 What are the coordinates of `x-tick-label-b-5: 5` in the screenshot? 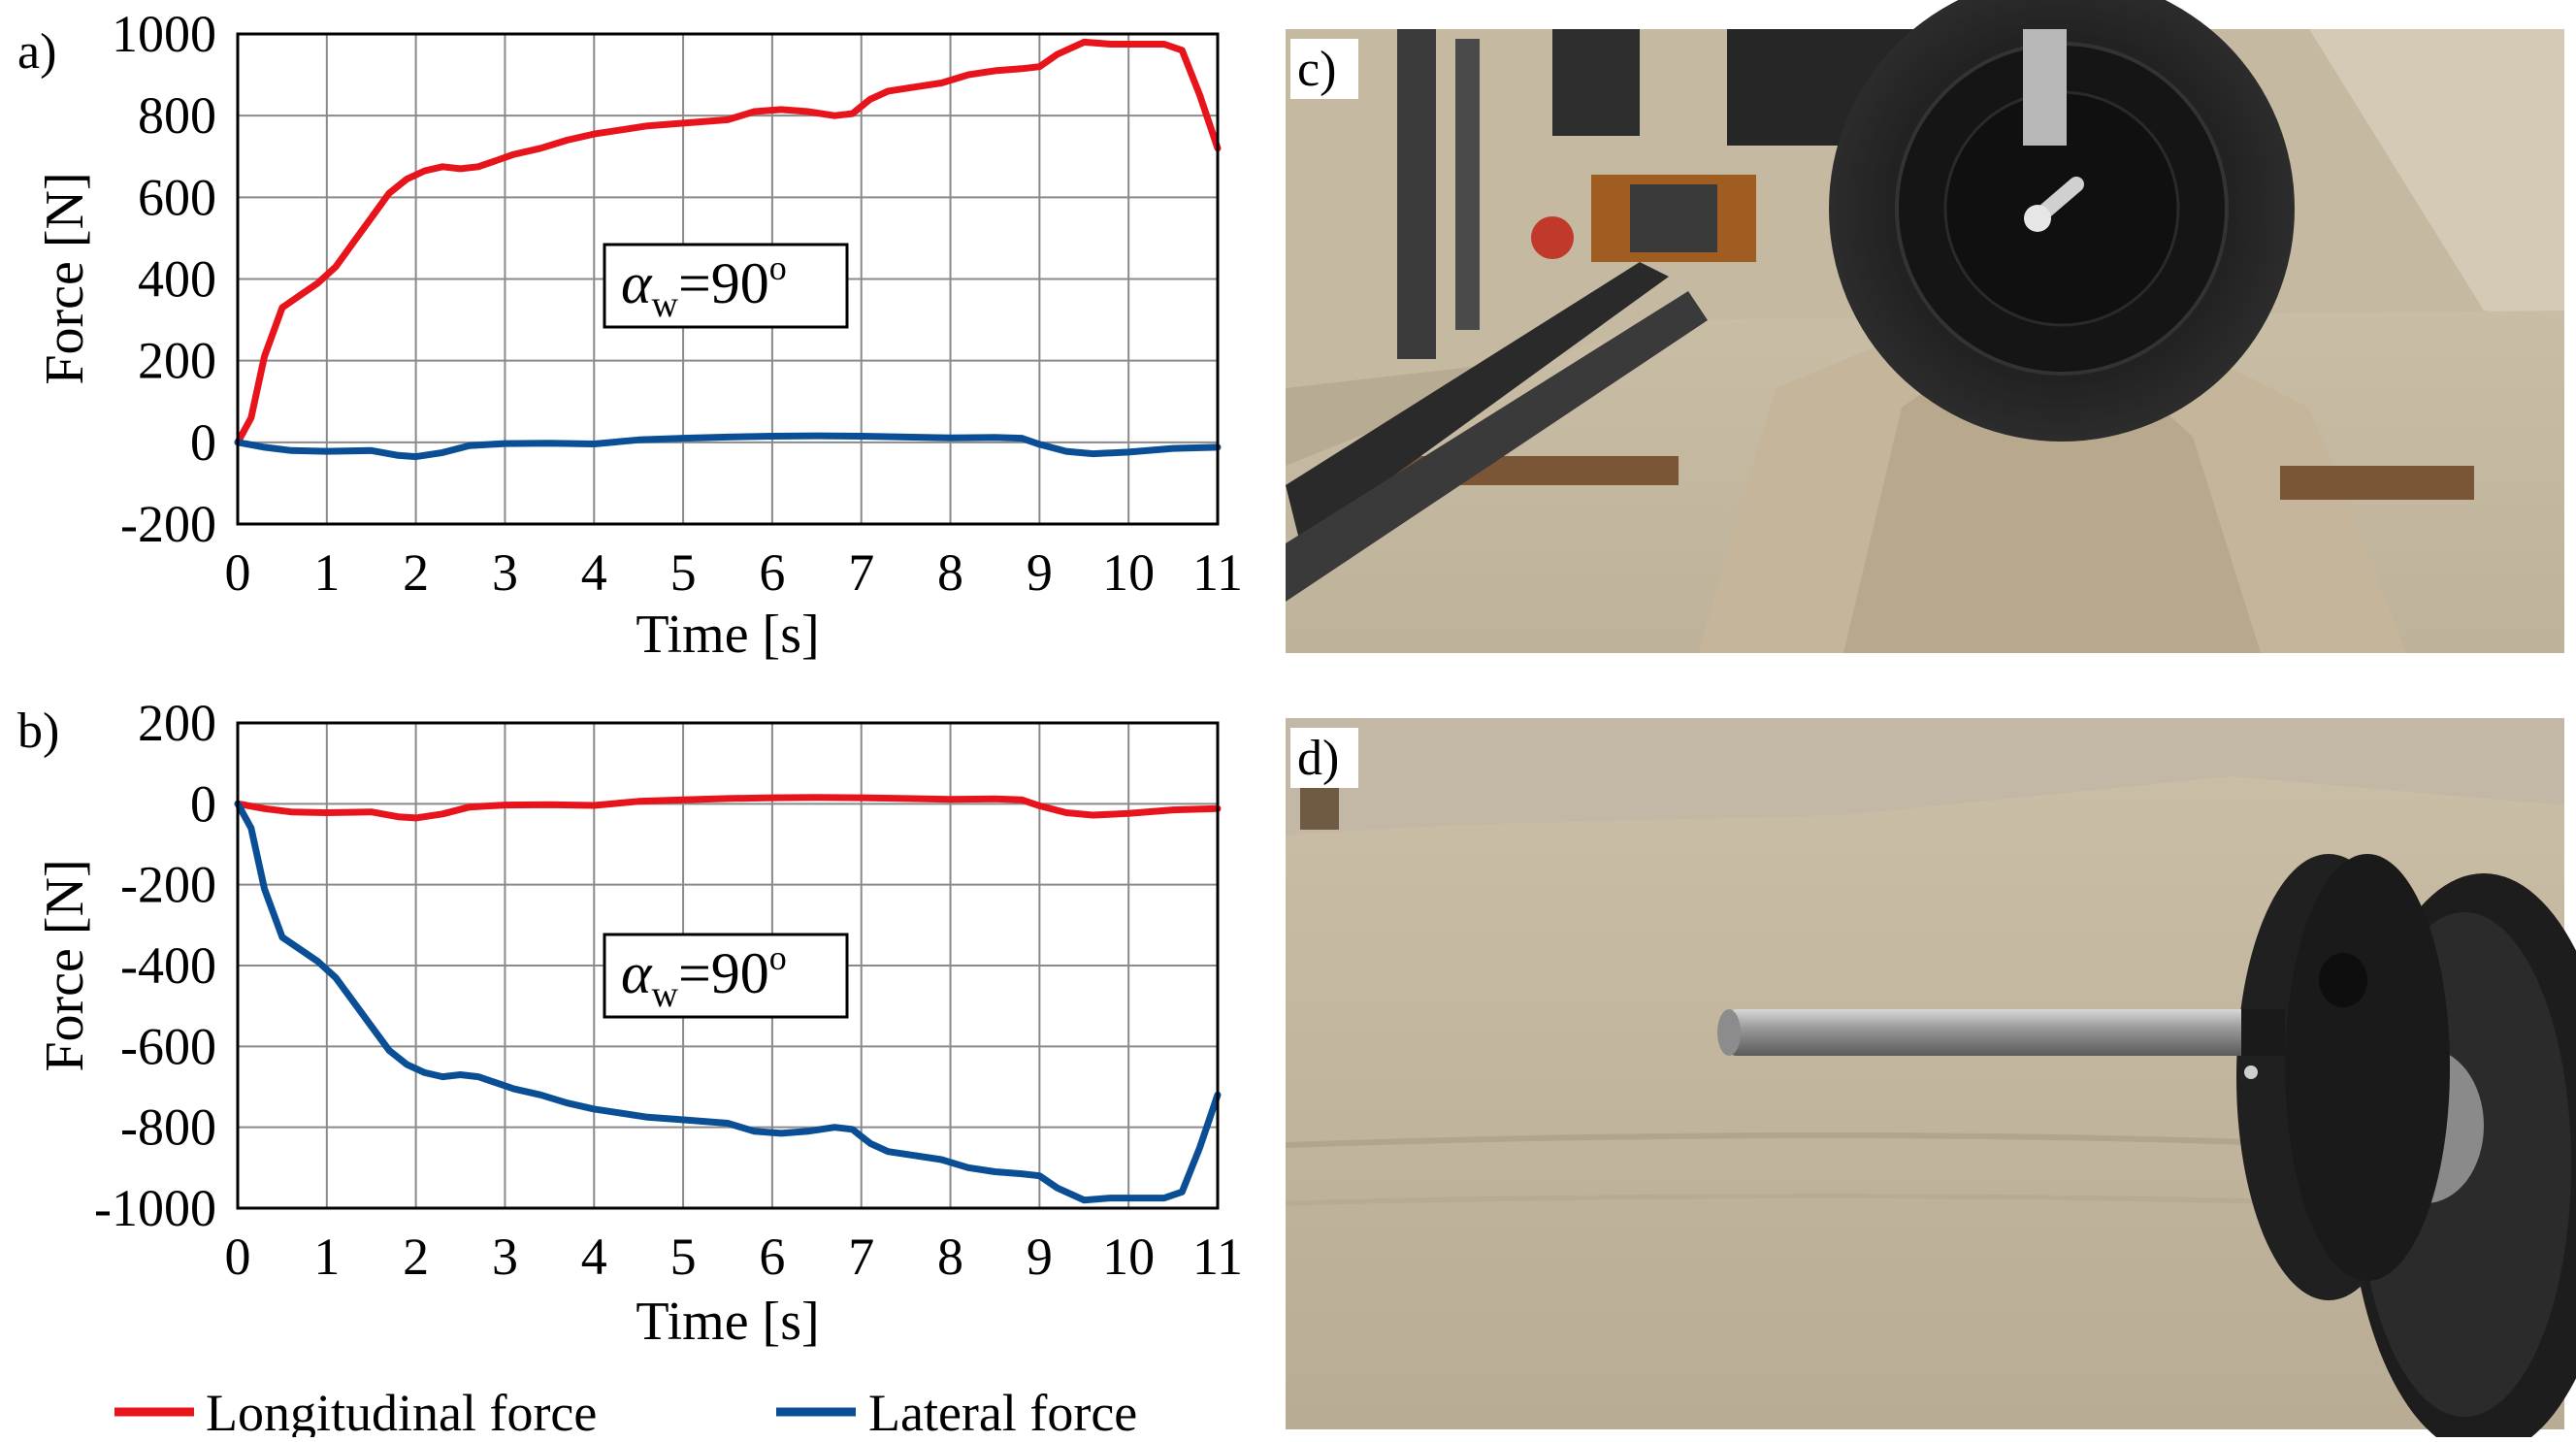 It's located at (684, 1257).